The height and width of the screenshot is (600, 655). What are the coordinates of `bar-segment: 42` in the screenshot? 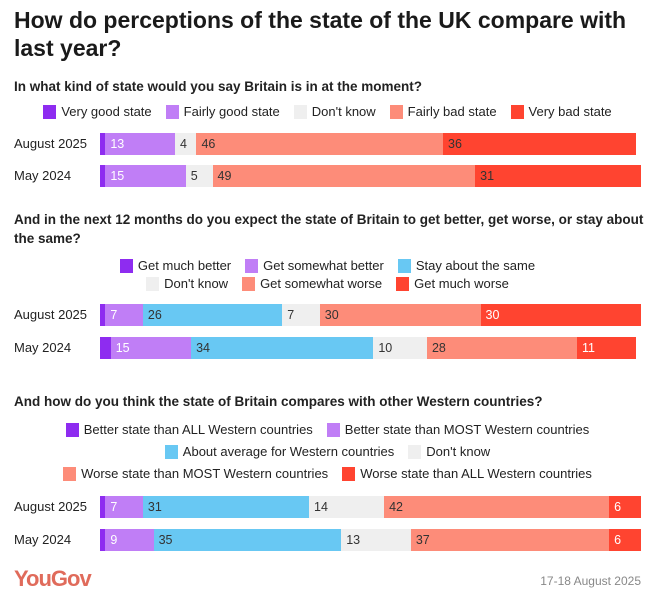 It's located at (497, 507).